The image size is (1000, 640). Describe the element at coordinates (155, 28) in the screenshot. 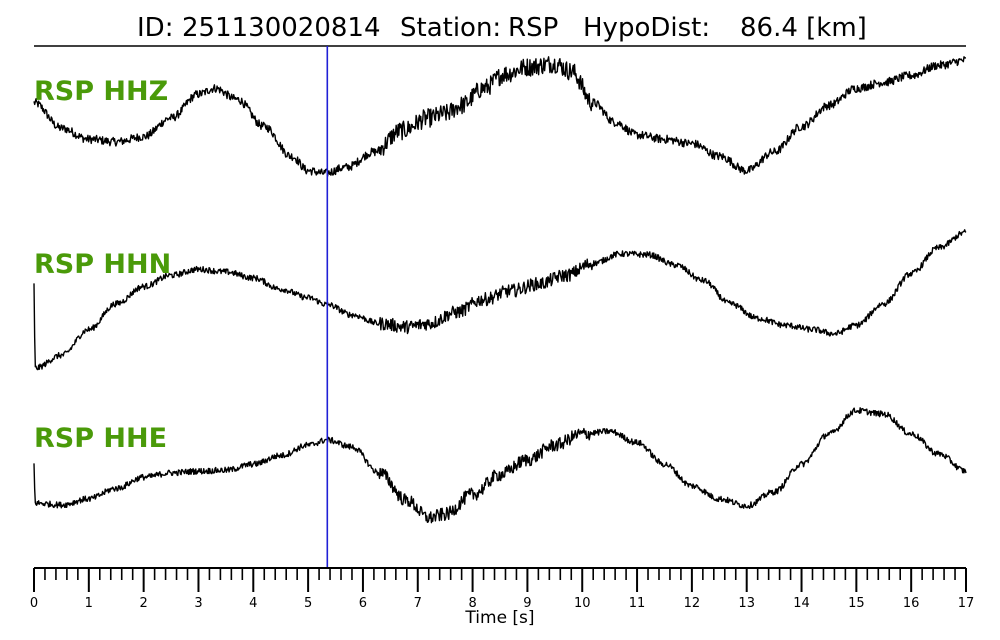

I see `id-label: ID:` at that location.